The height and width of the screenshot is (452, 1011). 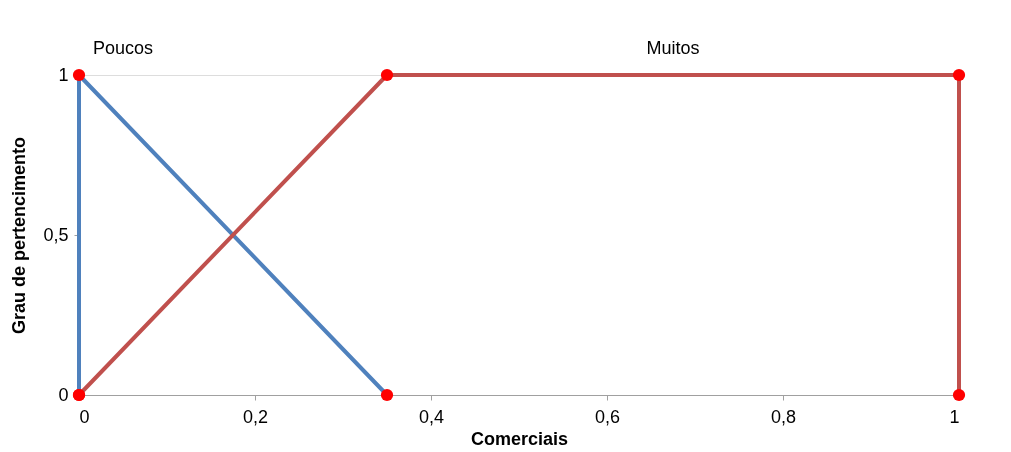 I want to click on x-tick-label: 0,2, so click(x=255, y=416).